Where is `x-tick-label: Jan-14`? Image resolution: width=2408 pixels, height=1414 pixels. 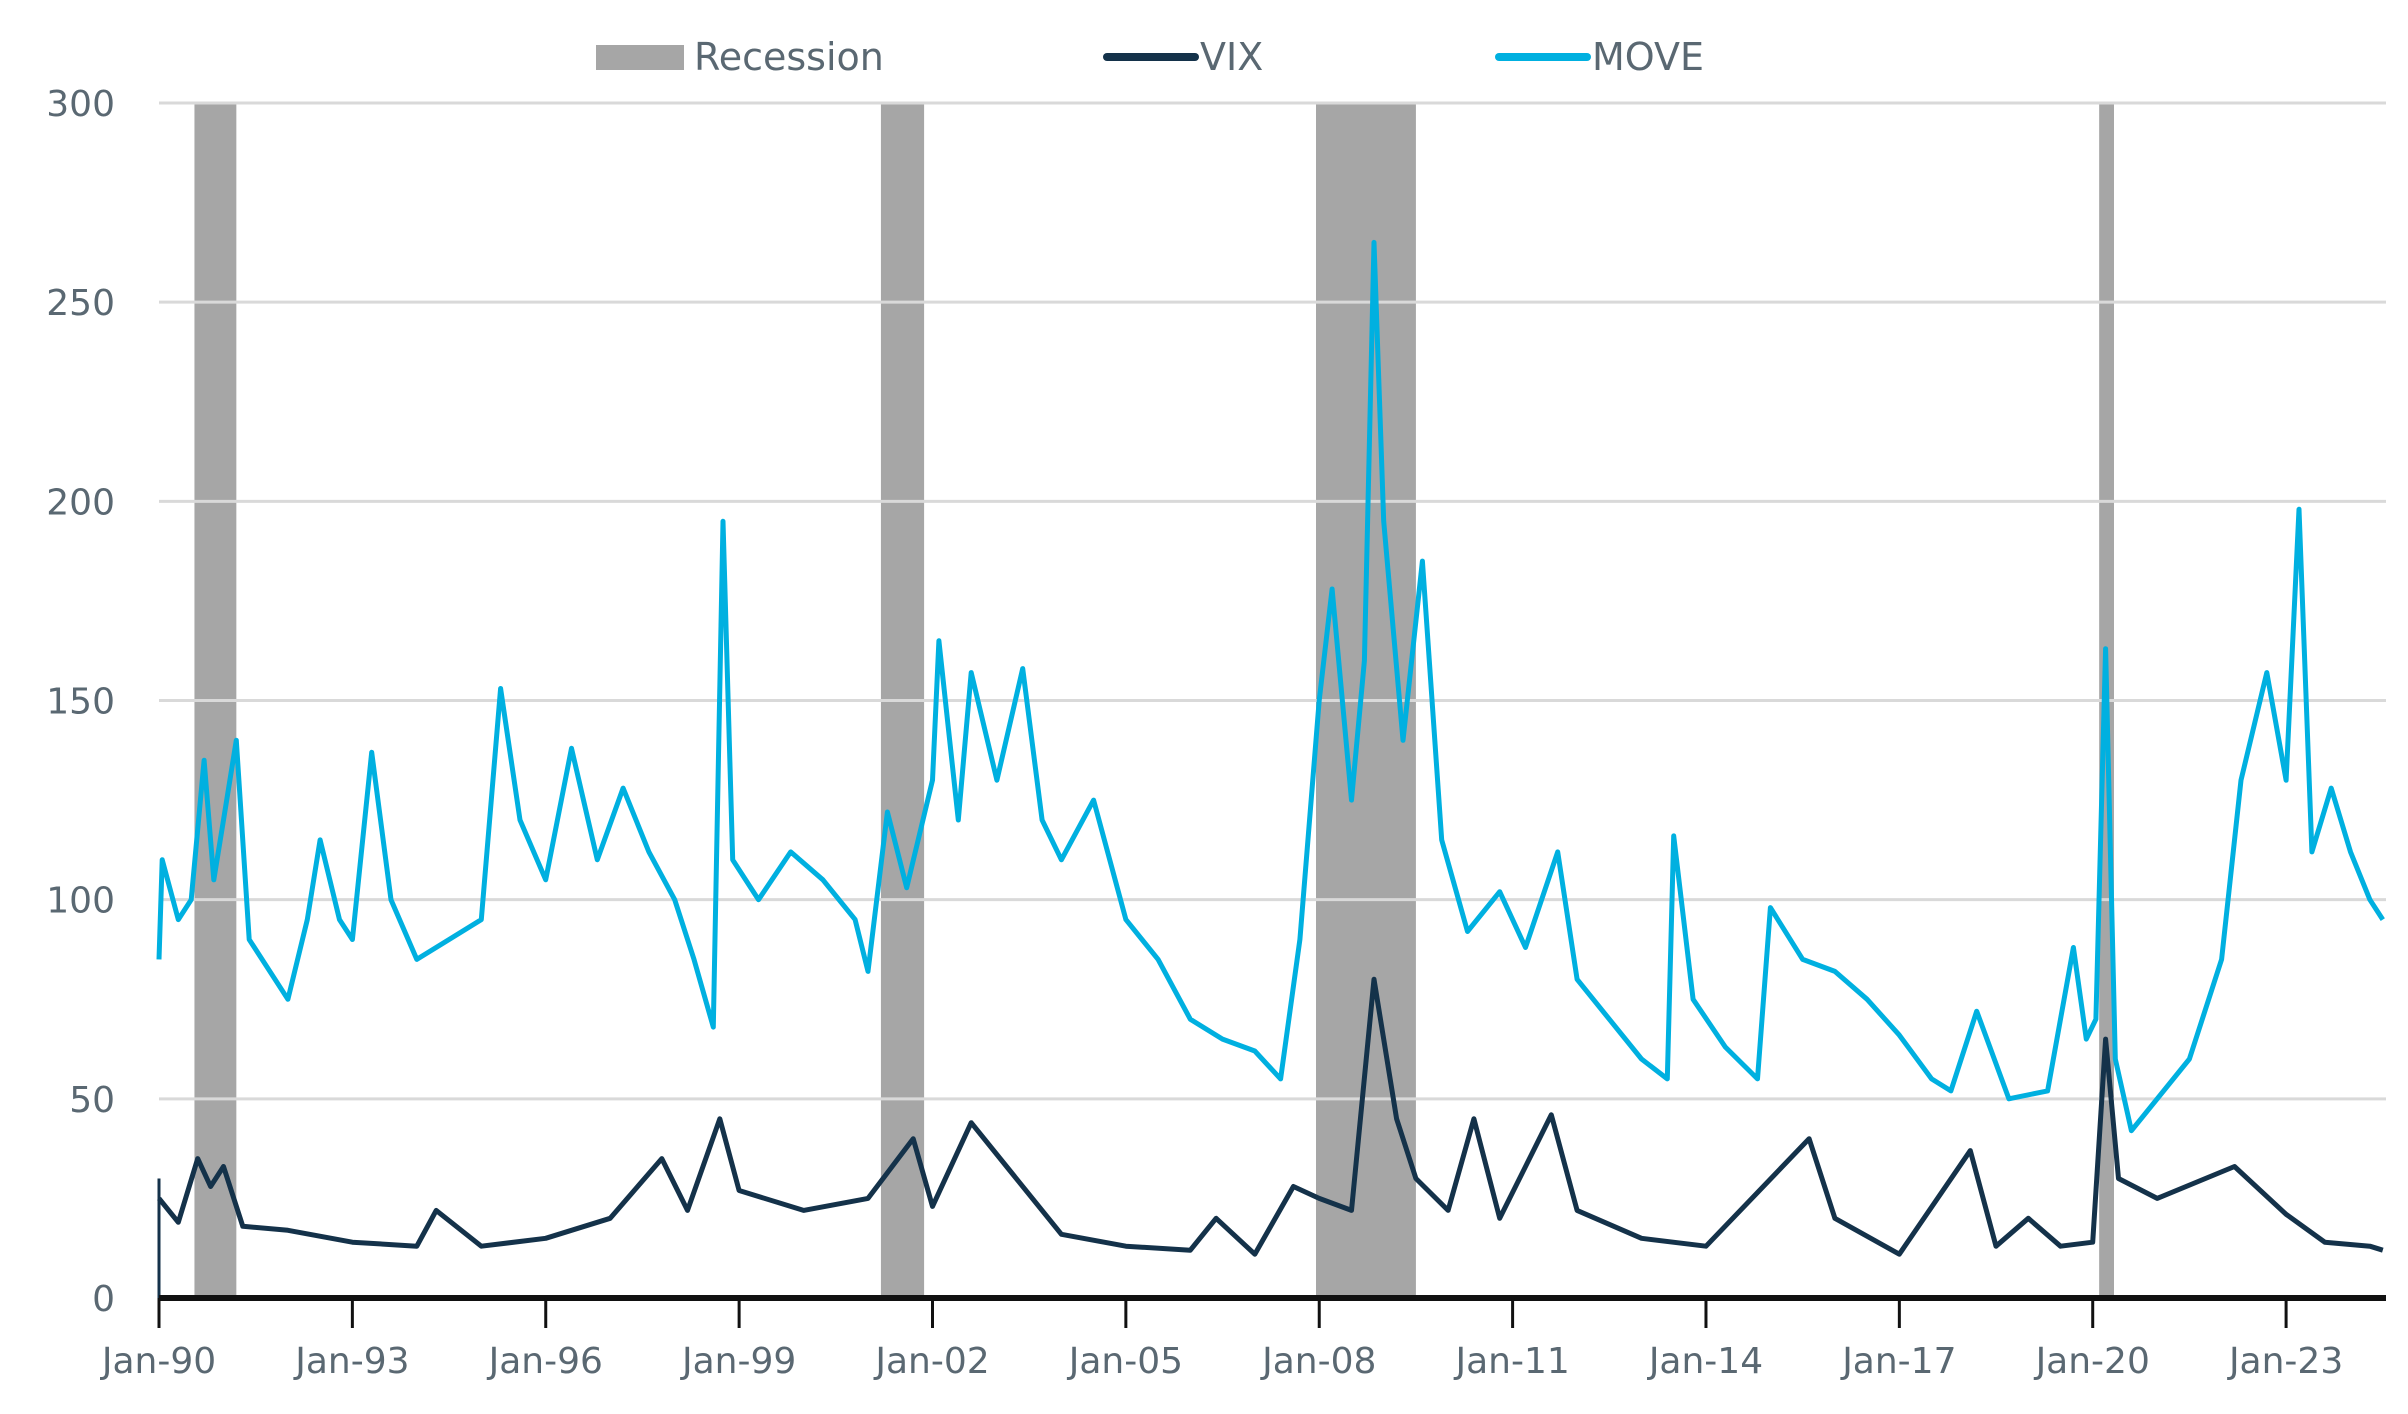
x-tick-label: Jan-14 is located at coordinates (1705, 1361).